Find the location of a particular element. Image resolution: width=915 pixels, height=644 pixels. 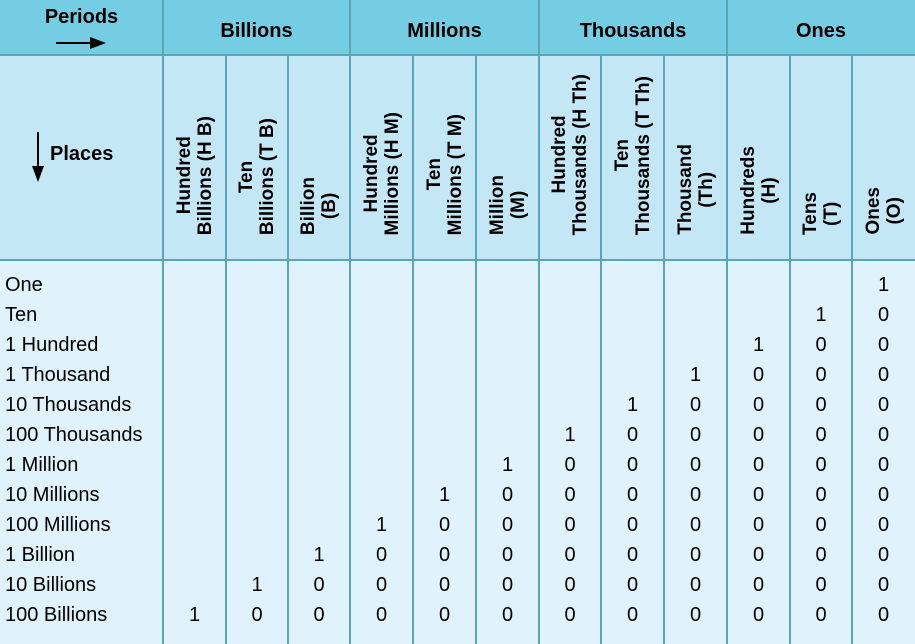

place-header-line: Thousands (T Th) is located at coordinates (643, 155).